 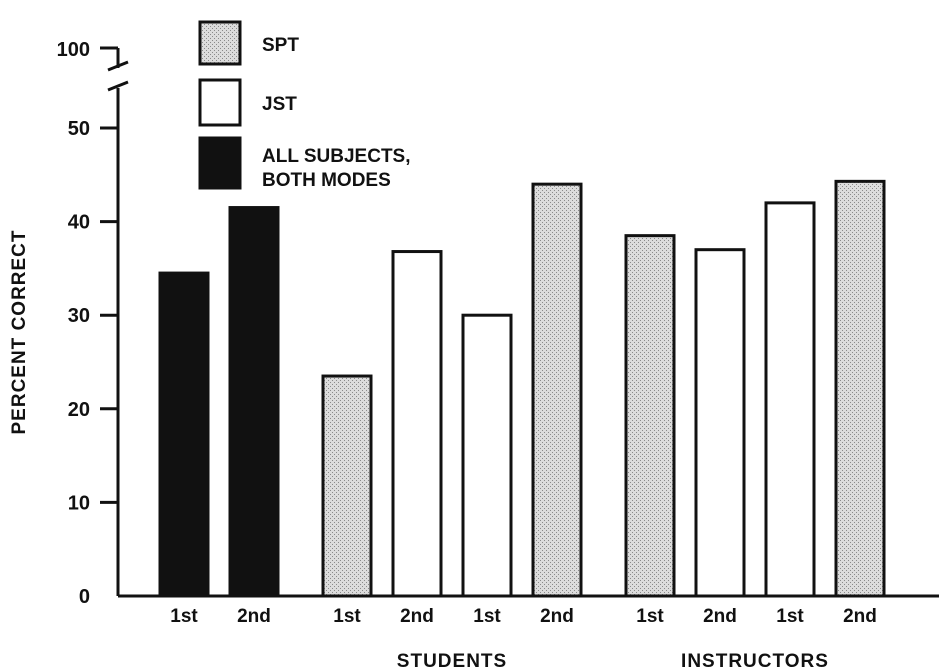 I want to click on y-tick-label-20: 20, so click(x=79, y=410).